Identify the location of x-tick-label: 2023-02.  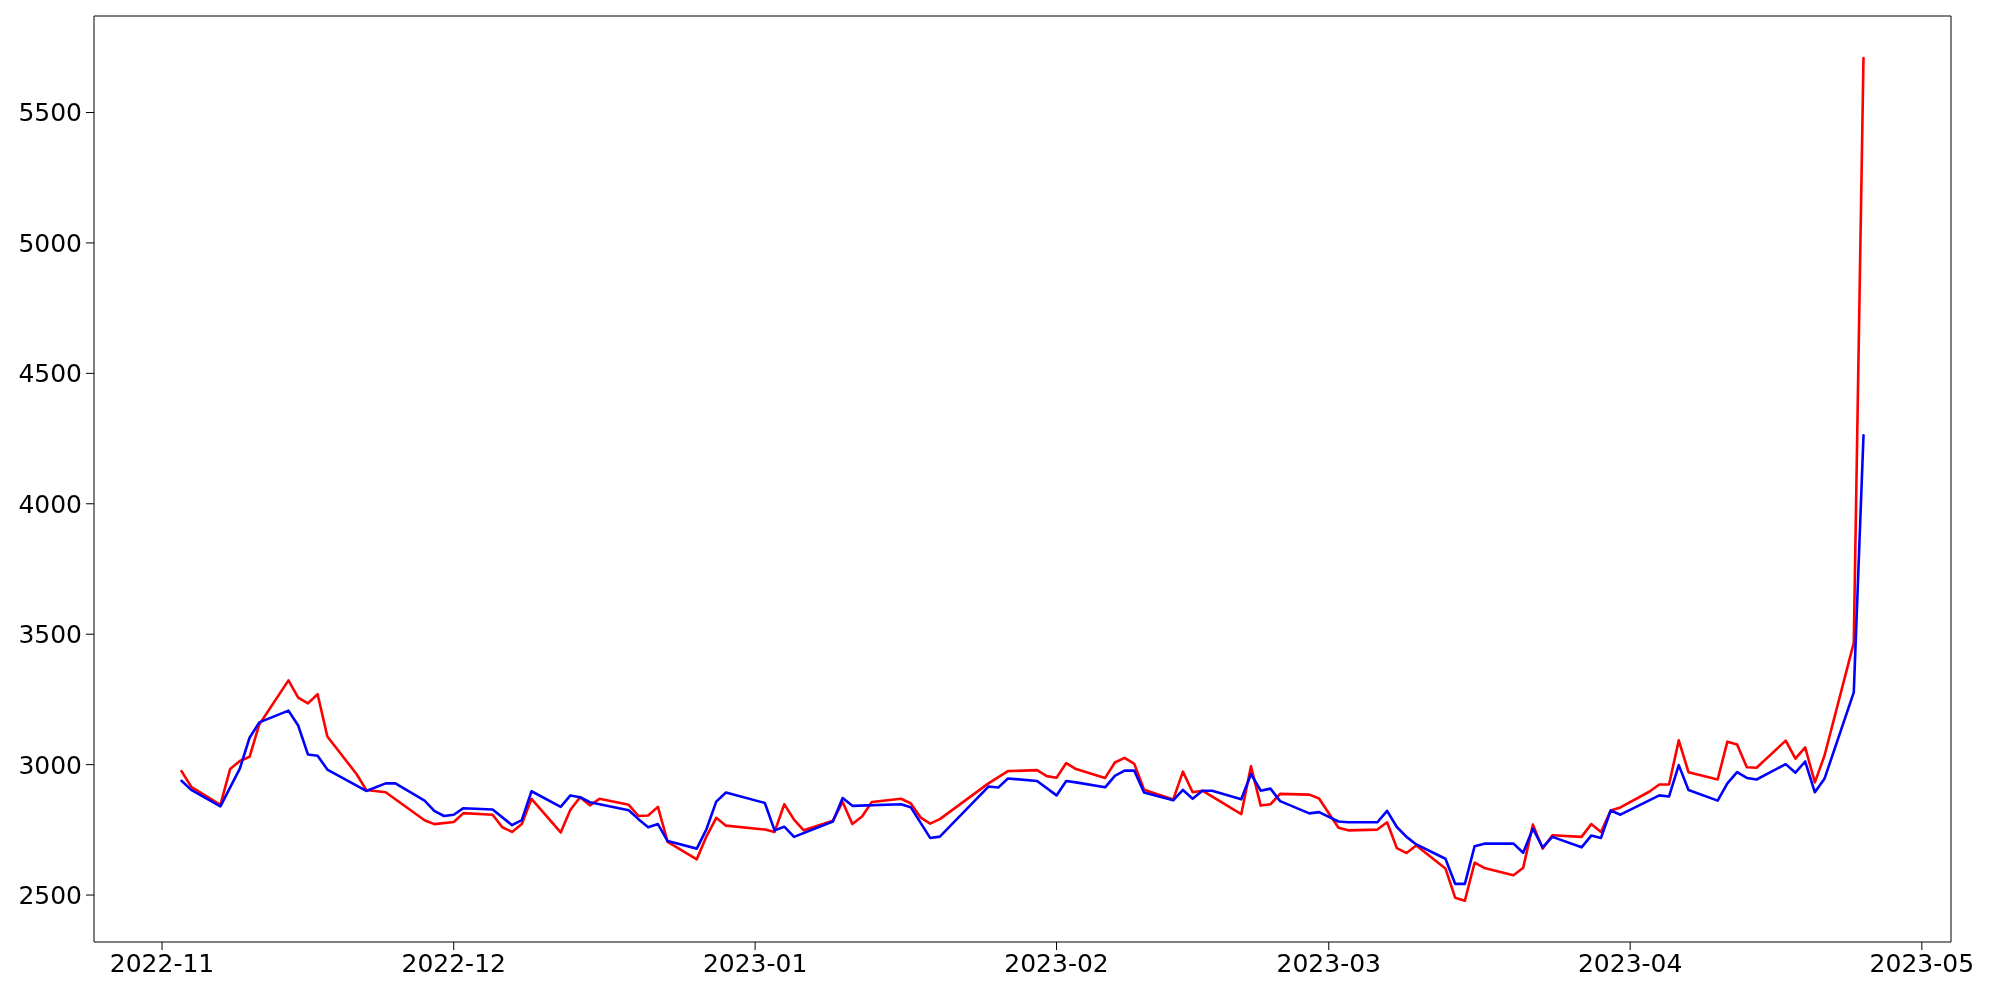
(1056, 963).